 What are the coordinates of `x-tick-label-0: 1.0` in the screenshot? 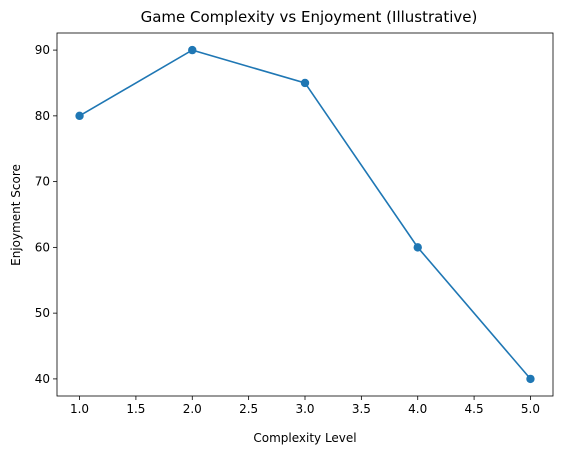 It's located at (79, 409).